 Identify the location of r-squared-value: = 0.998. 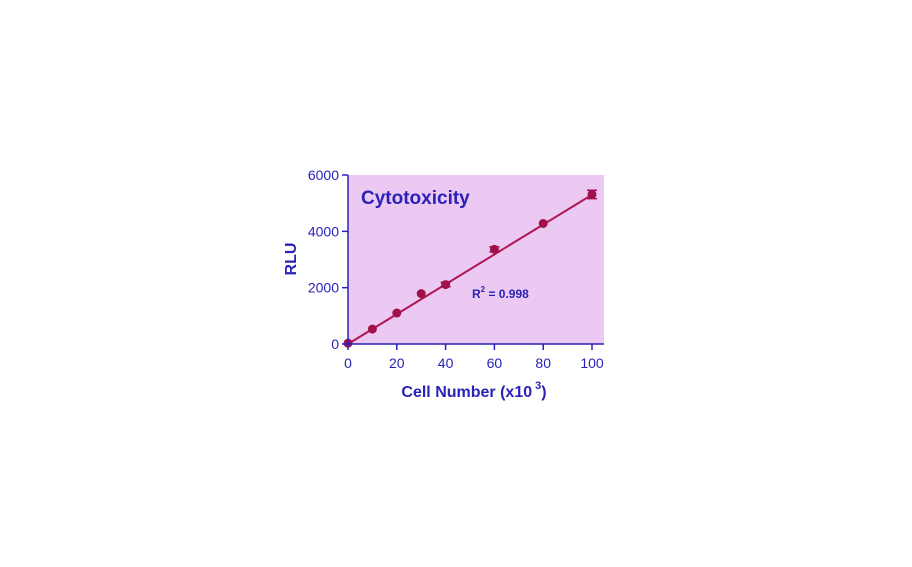
(507, 294).